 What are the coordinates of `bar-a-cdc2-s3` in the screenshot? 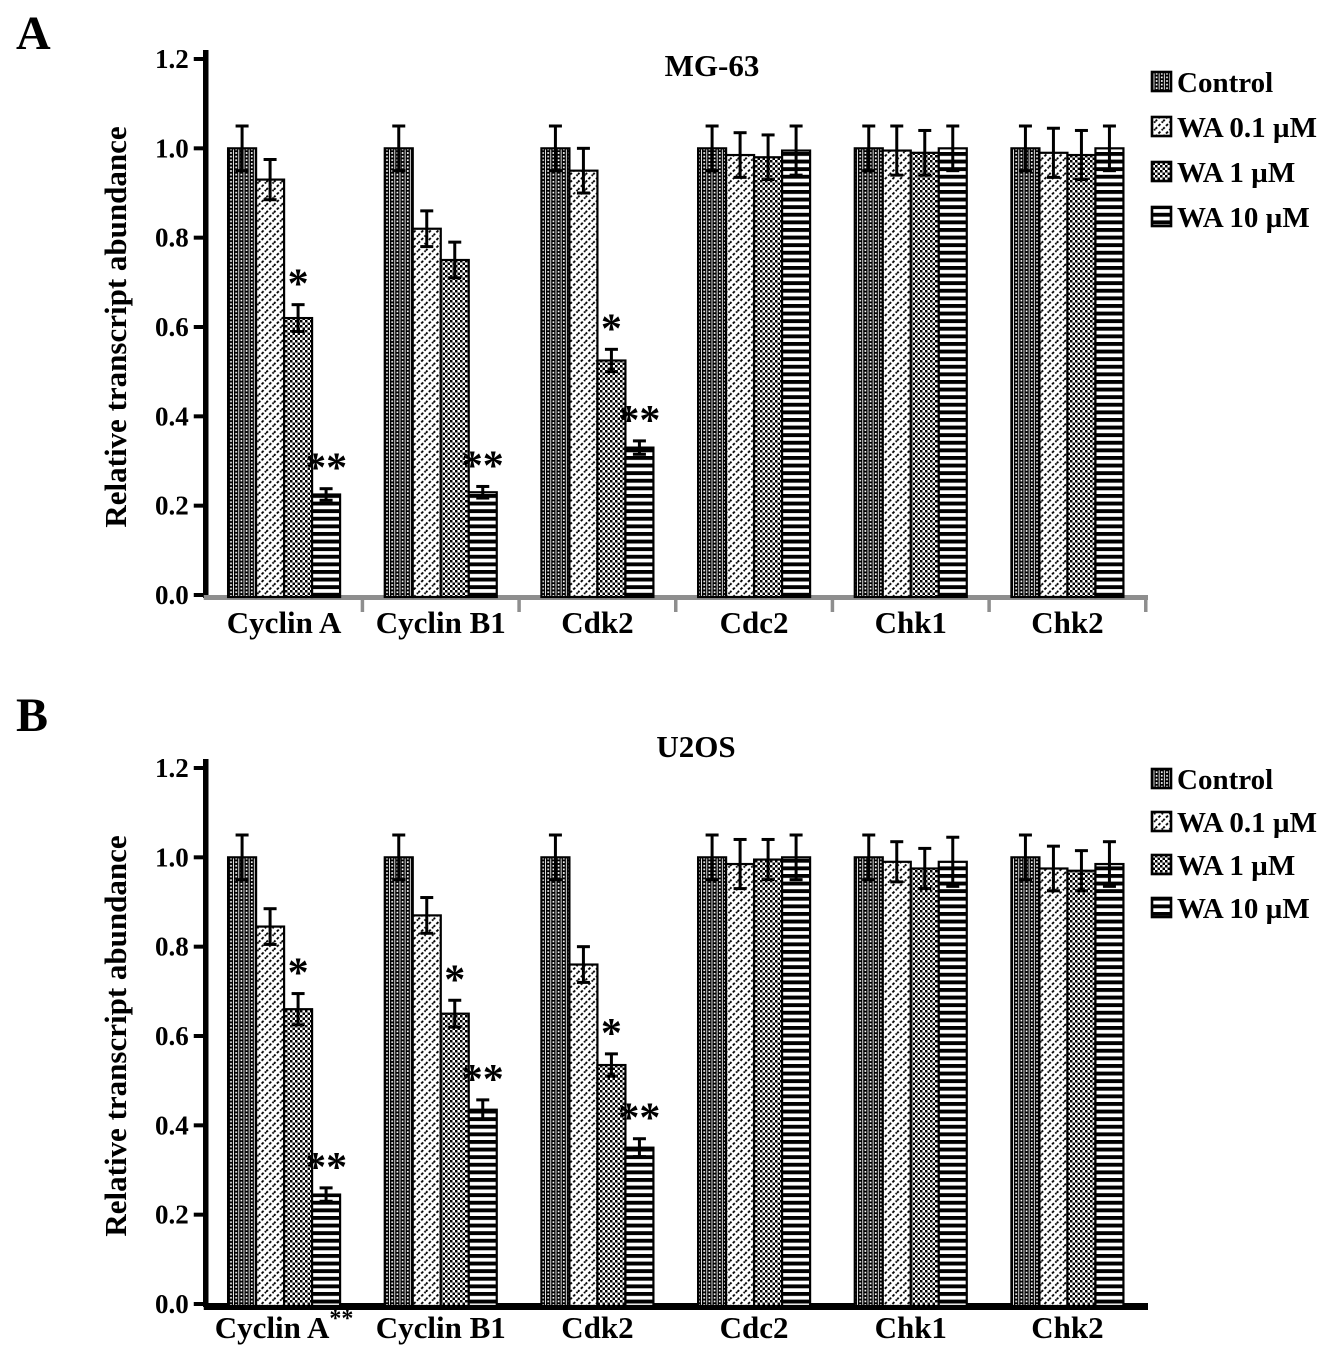 It's located at (796, 374).